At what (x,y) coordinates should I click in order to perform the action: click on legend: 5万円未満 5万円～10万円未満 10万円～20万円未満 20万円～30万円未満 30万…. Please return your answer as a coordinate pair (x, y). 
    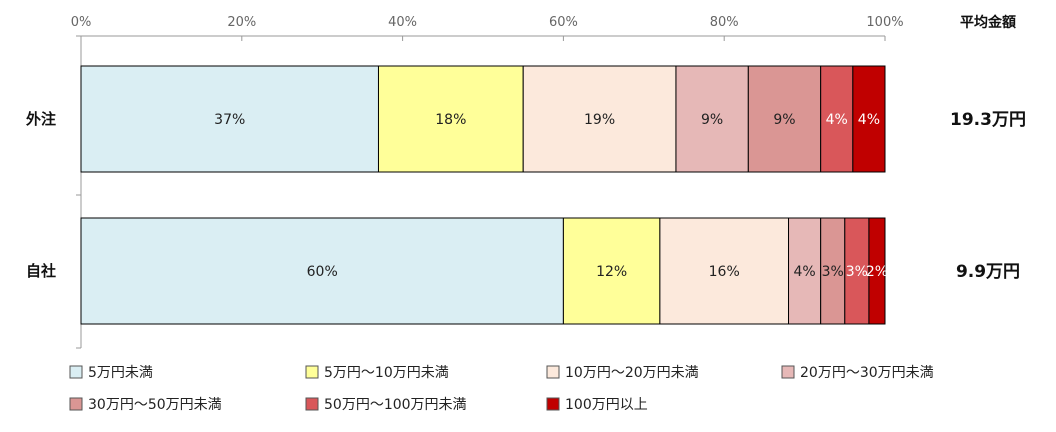
    Looking at the image, I should click on (501, 389).